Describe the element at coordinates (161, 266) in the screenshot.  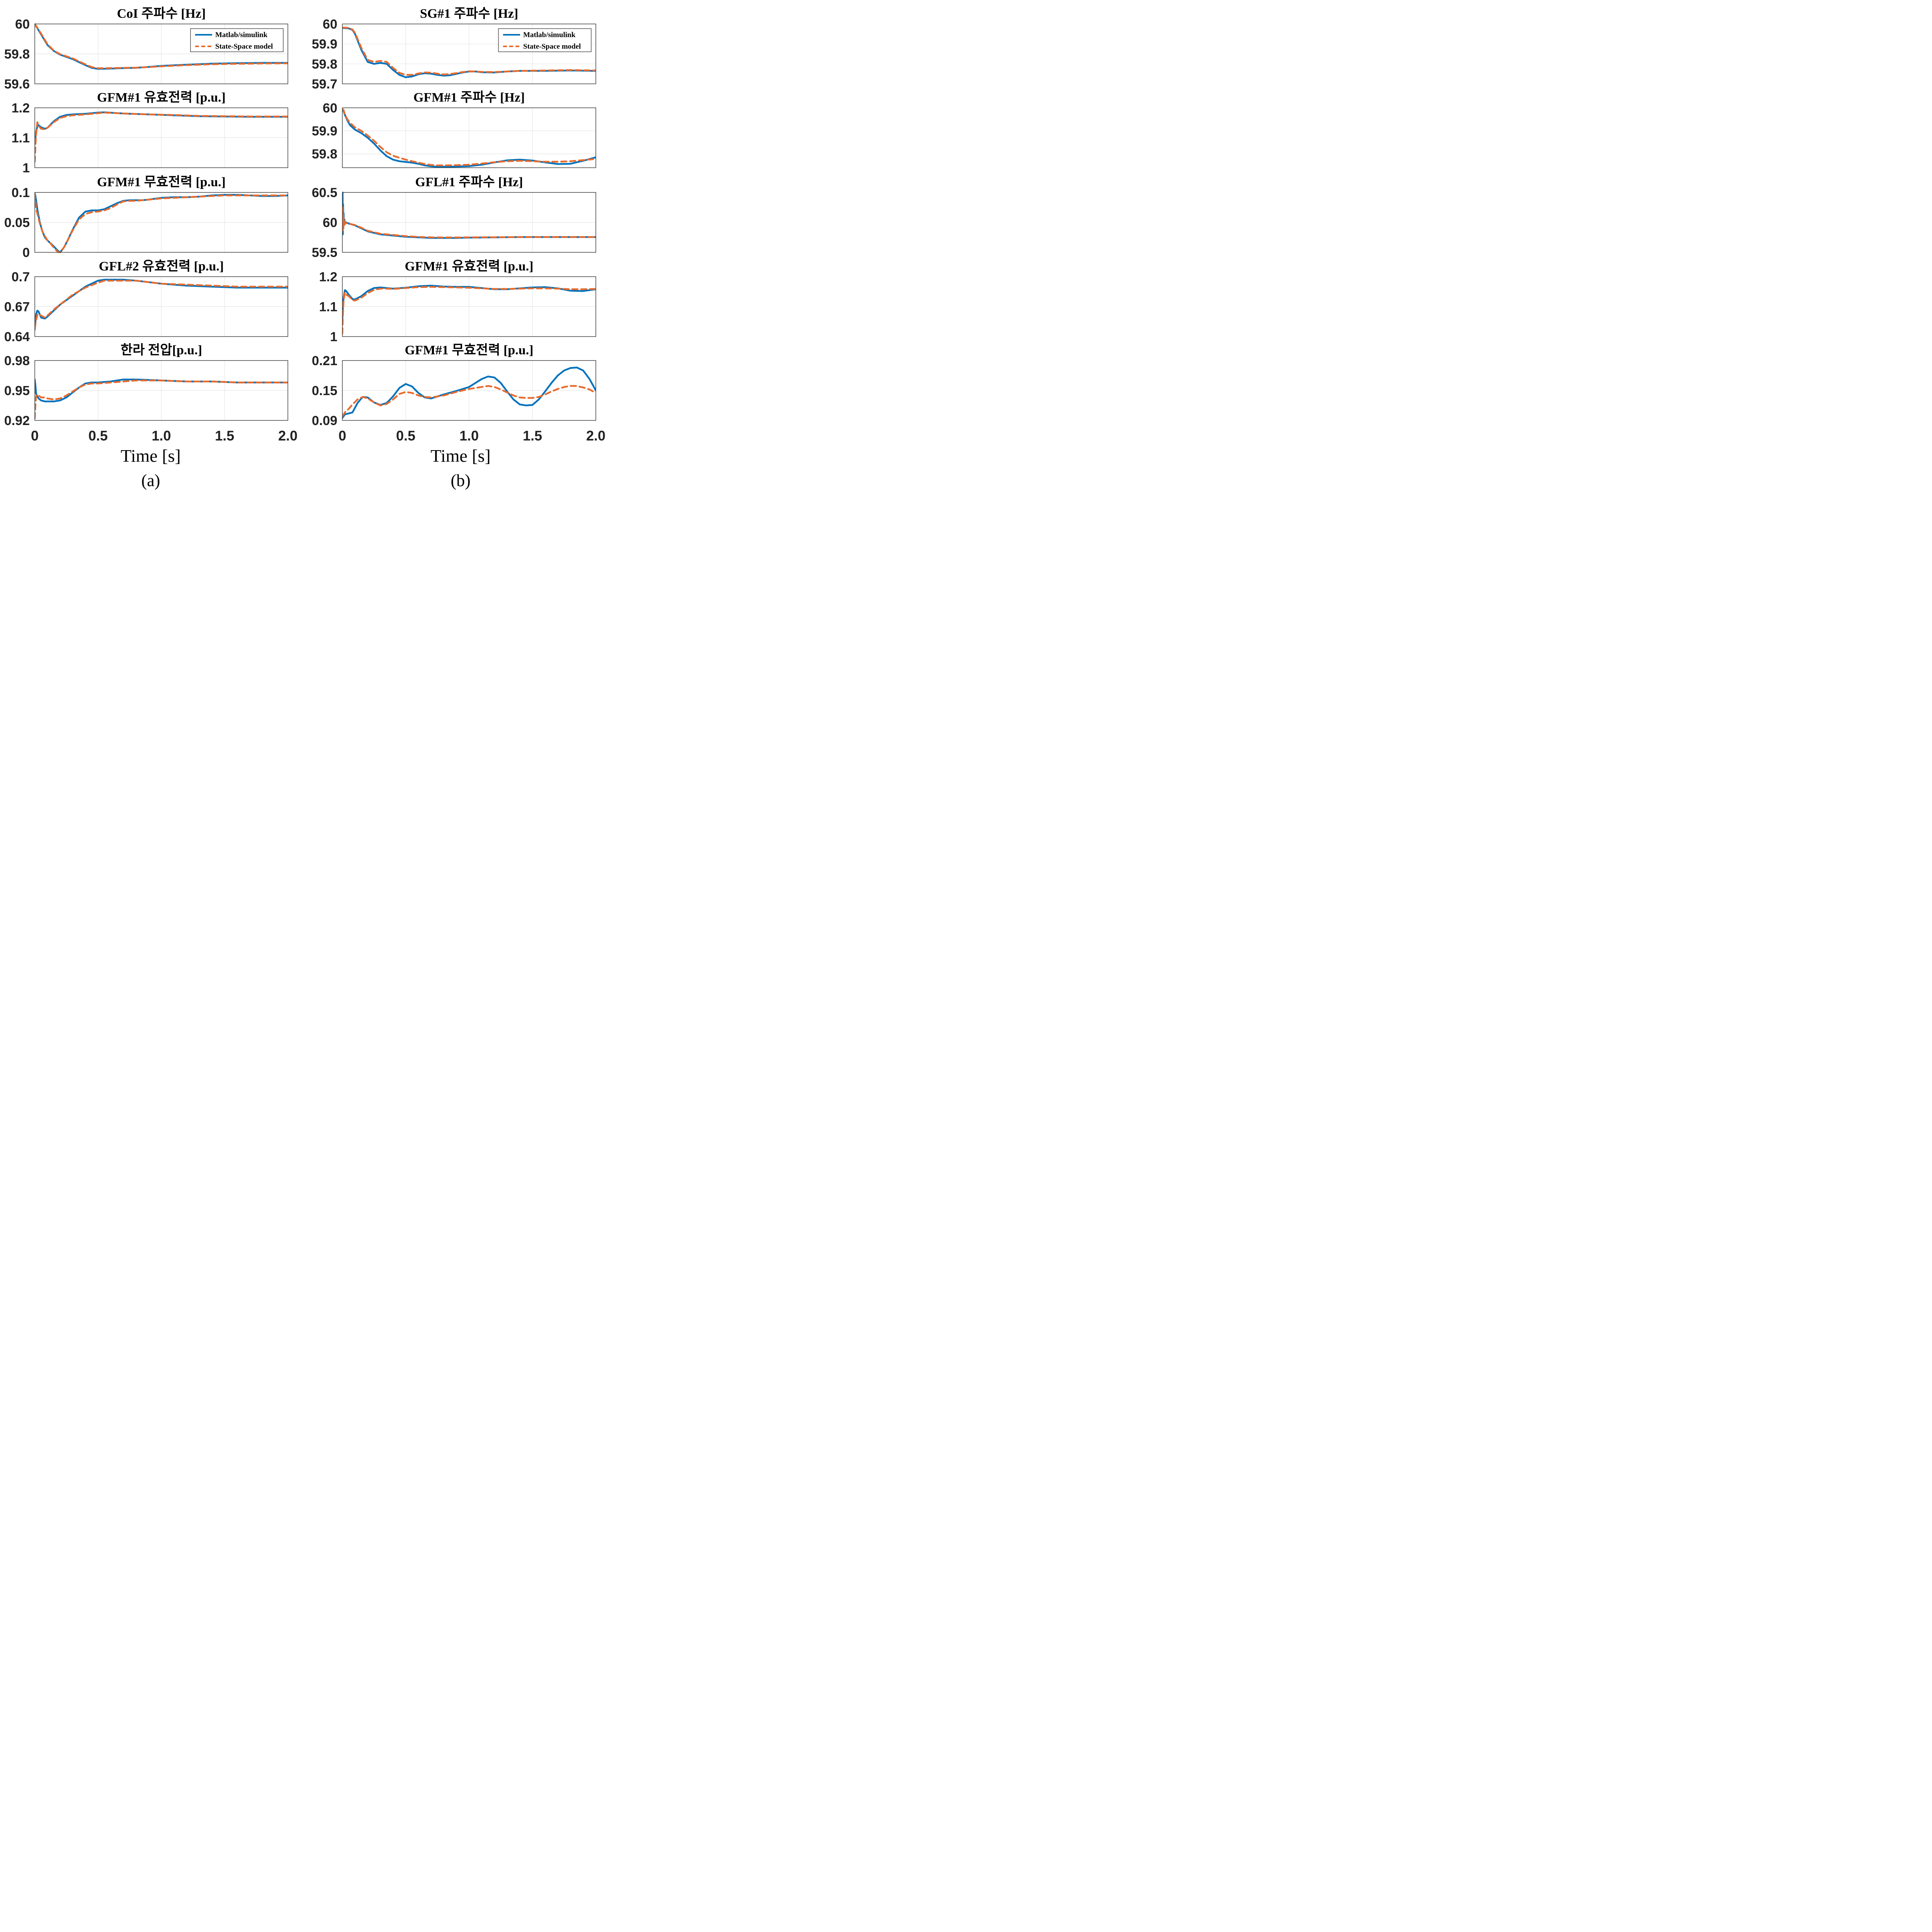
I see `chart-title: GFL#2 유효전력 [p.u.]` at that location.